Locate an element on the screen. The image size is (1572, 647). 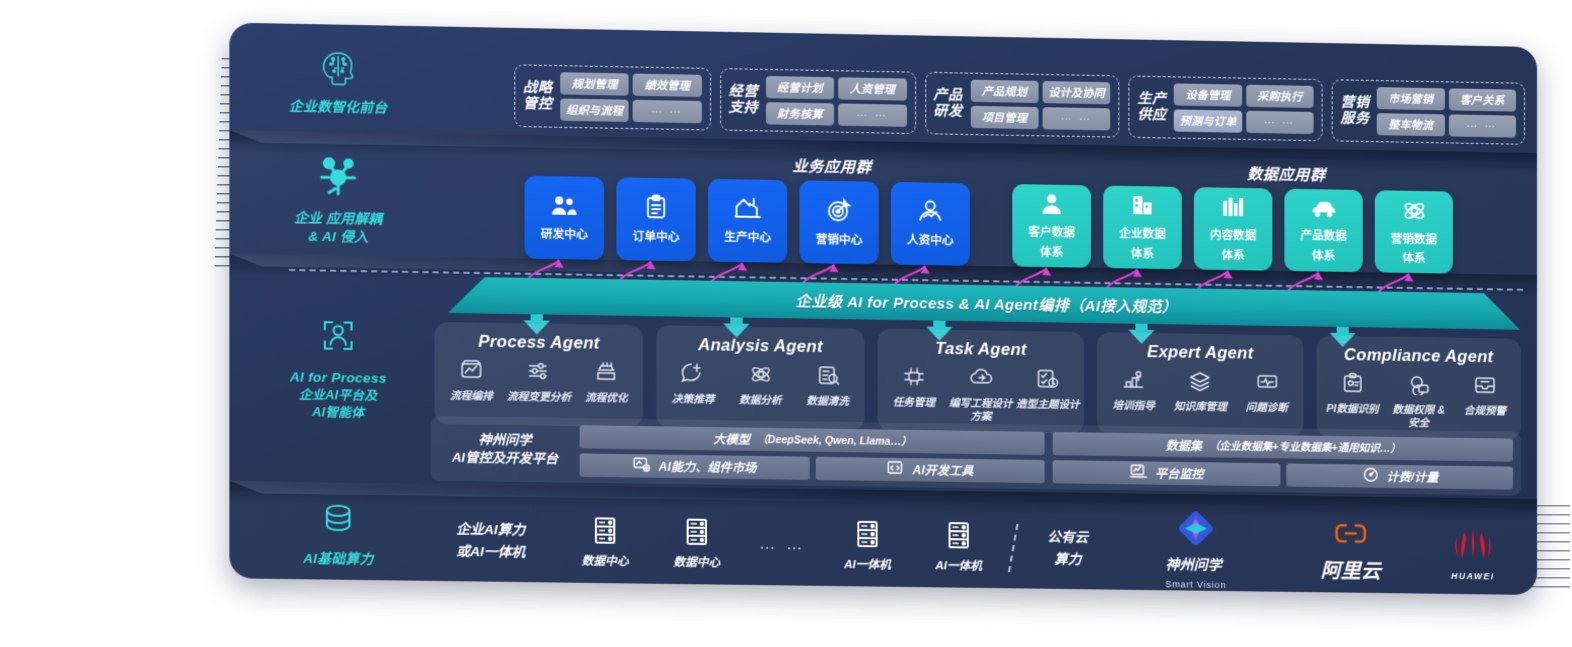
agent-item-label: 决策推荐 is located at coordinates (693, 399).